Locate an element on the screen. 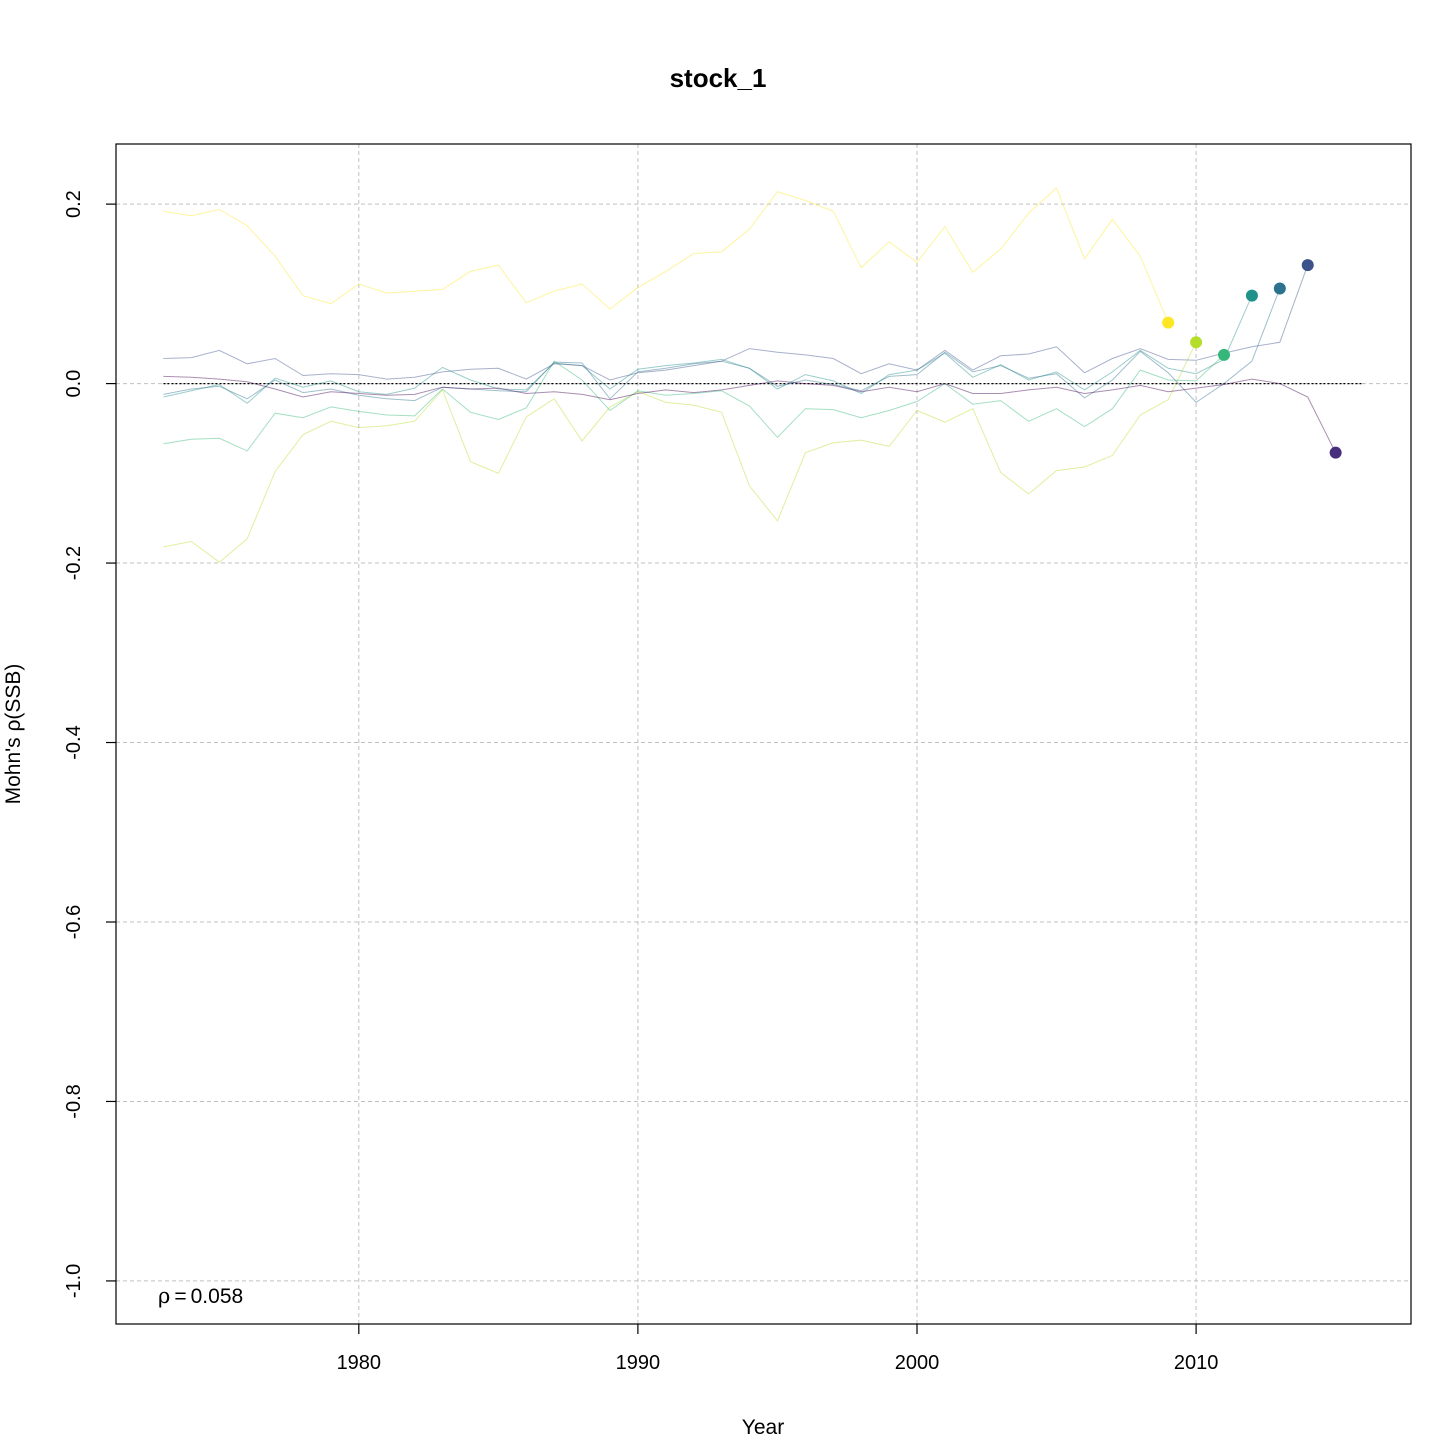  x-tick-label: 2000 is located at coordinates (917, 1363).